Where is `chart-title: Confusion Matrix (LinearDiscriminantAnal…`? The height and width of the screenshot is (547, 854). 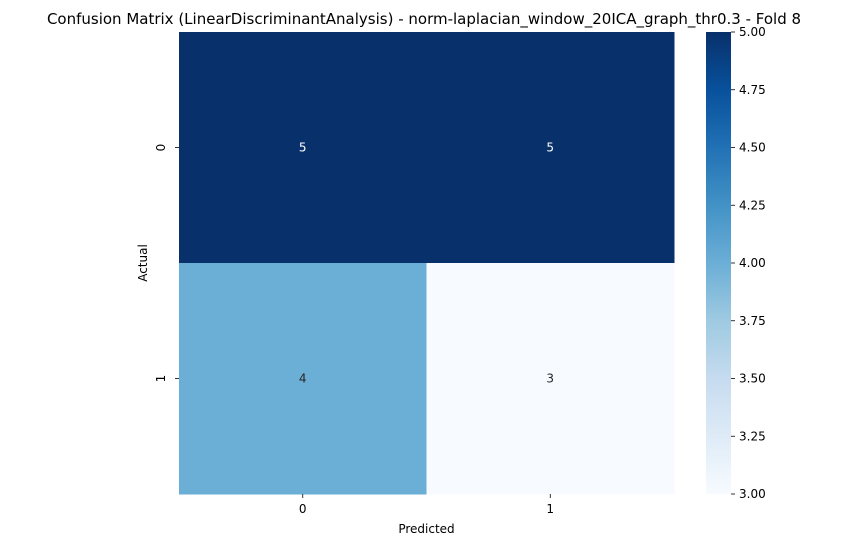 chart-title: Confusion Matrix (LinearDiscriminantAnal… is located at coordinates (424, 19).